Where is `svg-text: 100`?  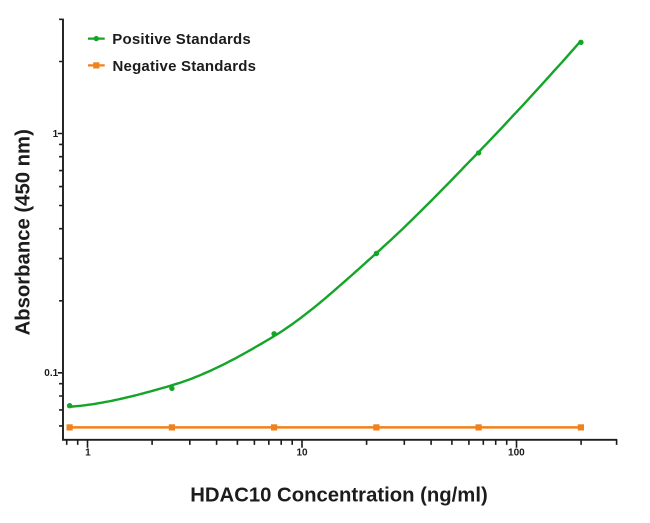
svg-text: 100 is located at coordinates (516, 453).